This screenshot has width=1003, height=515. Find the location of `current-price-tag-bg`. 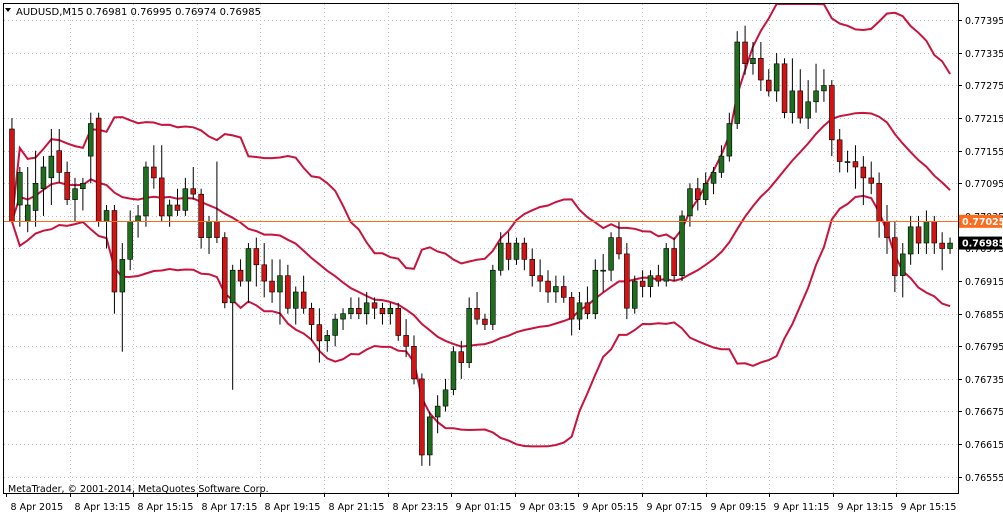

current-price-tag-bg is located at coordinates (980, 243).